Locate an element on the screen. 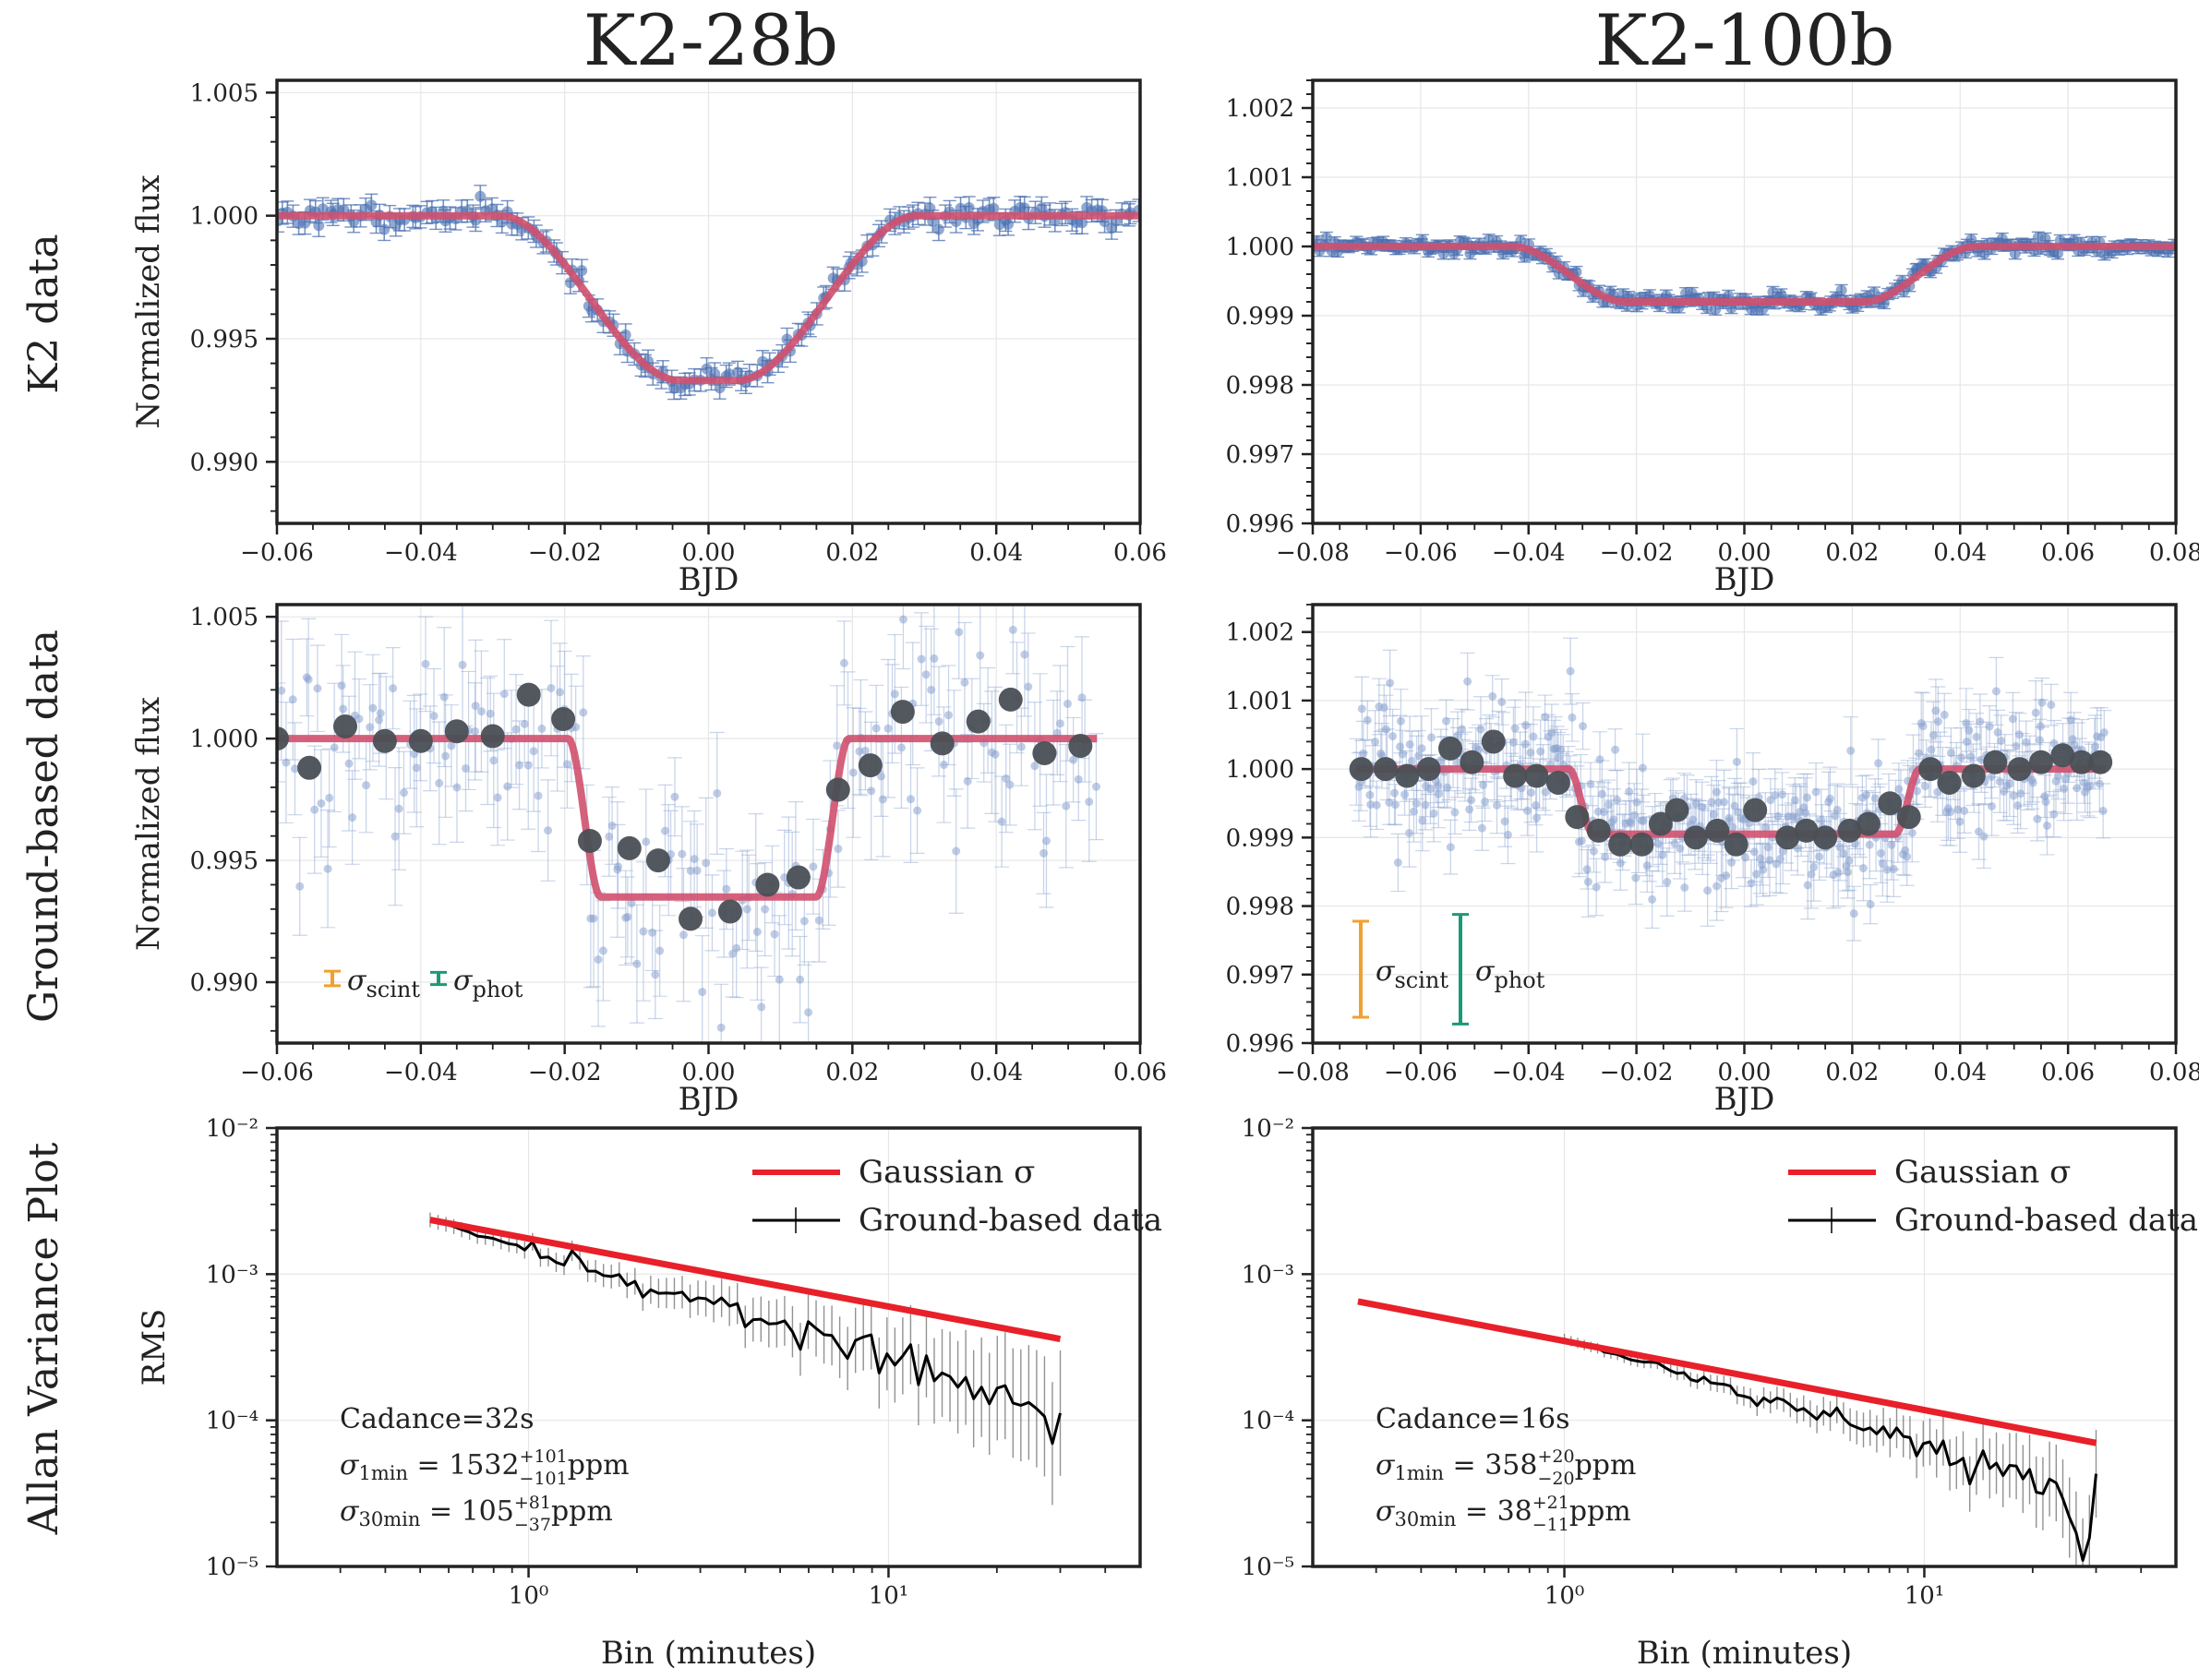 This screenshot has height=1680, width=2199. plot-content is located at coordinates (709, 293).